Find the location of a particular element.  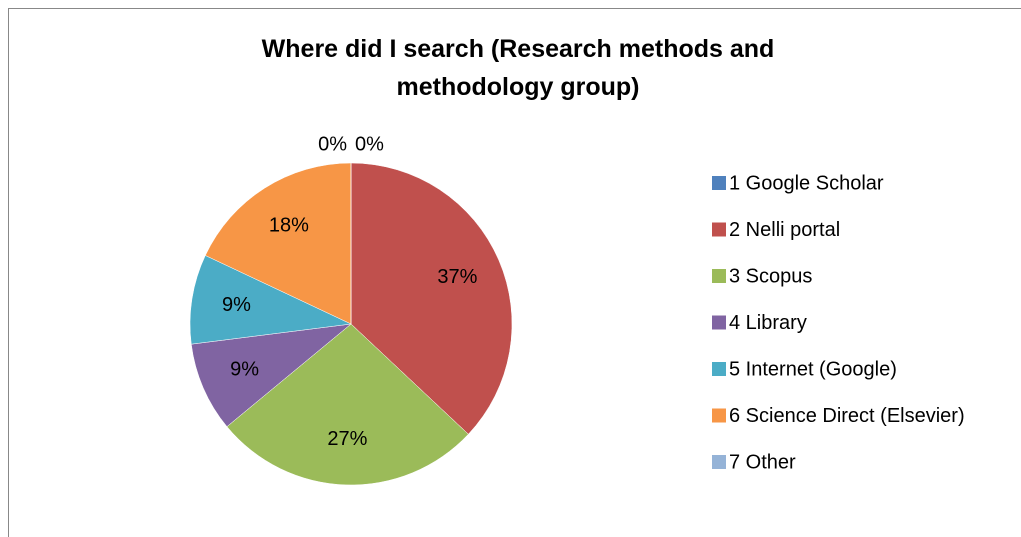

data-label: 18% is located at coordinates (289, 225).